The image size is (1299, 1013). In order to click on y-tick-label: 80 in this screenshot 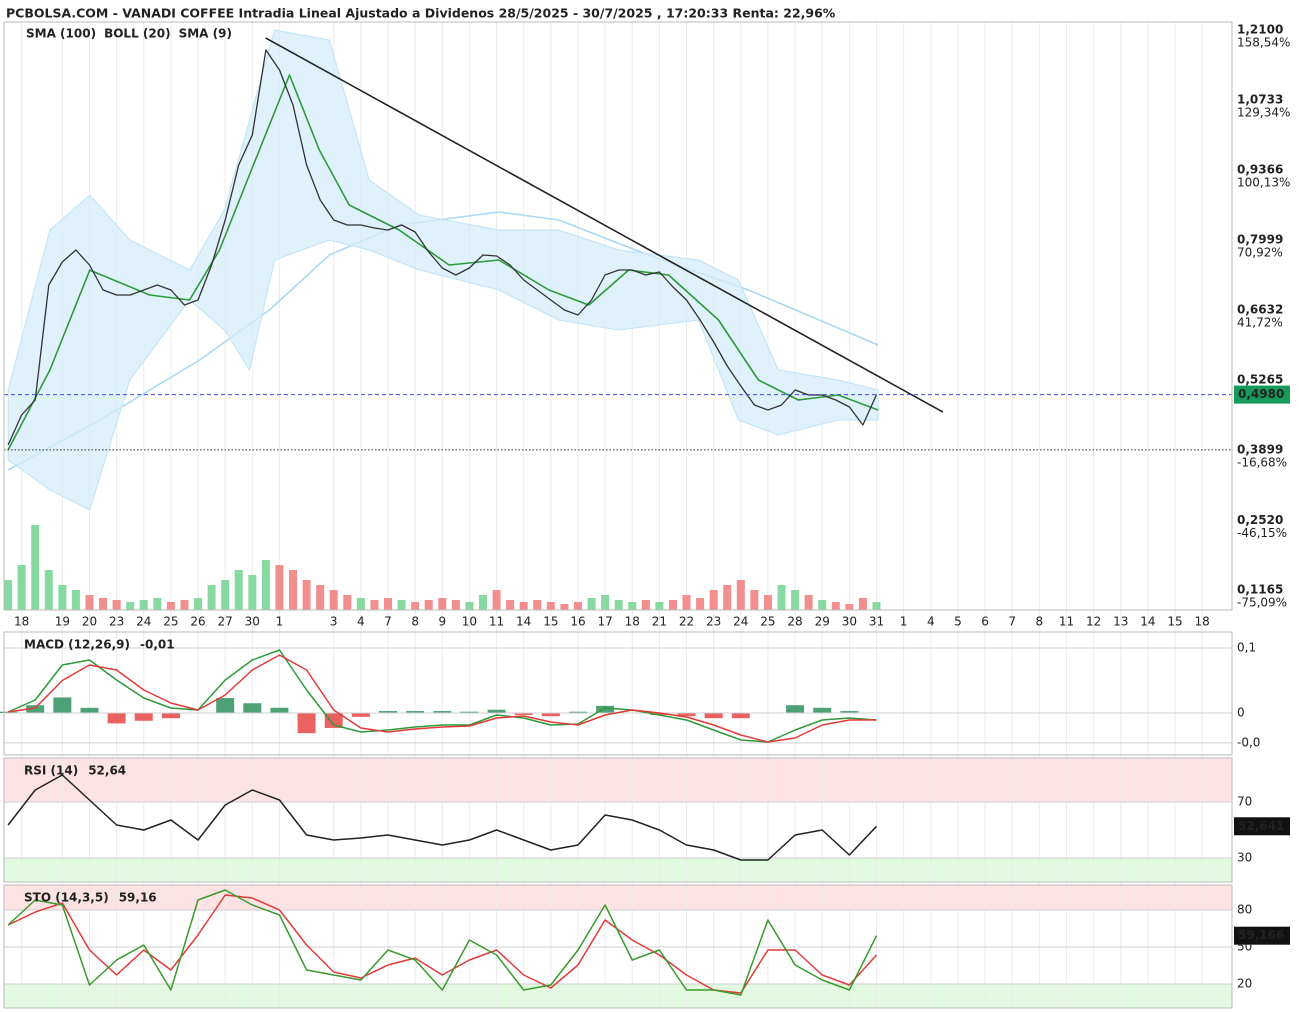, I will do `click(1244, 910)`.